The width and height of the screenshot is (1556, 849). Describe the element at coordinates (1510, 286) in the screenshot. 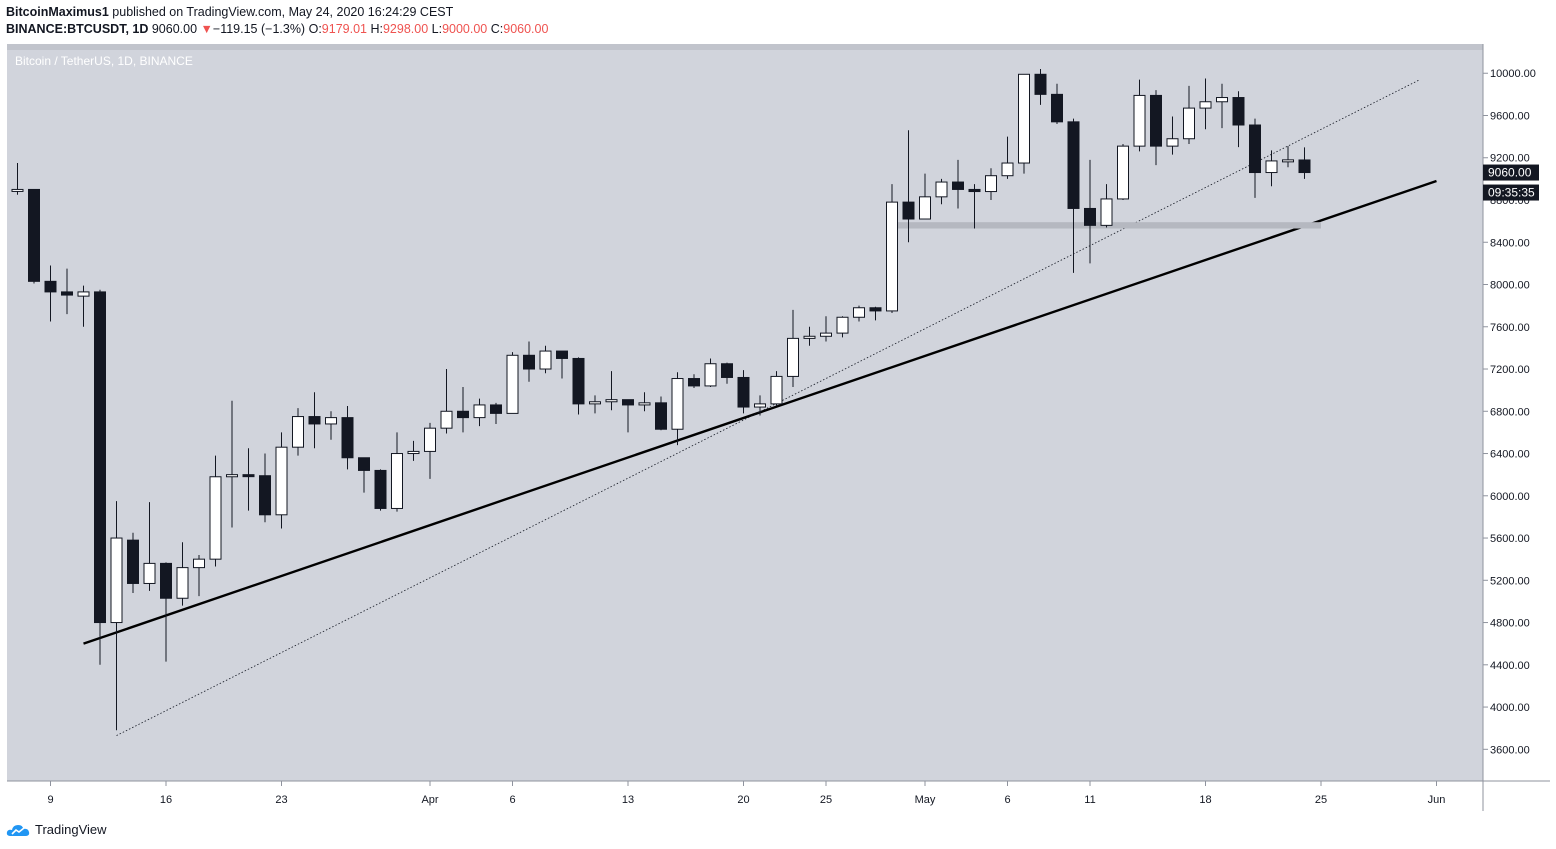

I see `y-tick-label: 8000.00` at that location.